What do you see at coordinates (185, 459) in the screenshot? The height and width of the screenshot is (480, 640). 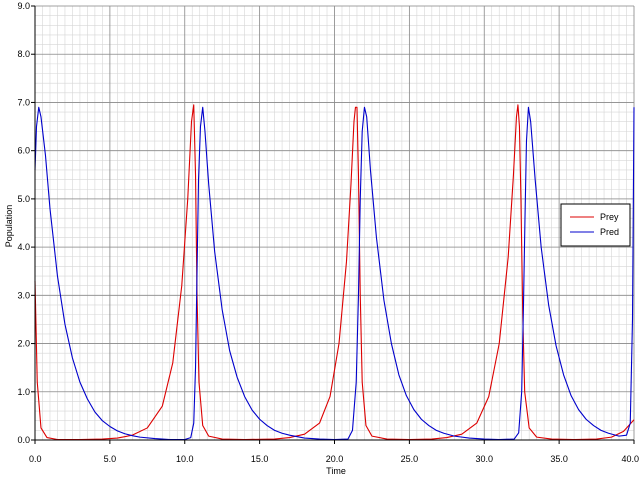 I see `x-tick-label: 10.0` at bounding box center [185, 459].